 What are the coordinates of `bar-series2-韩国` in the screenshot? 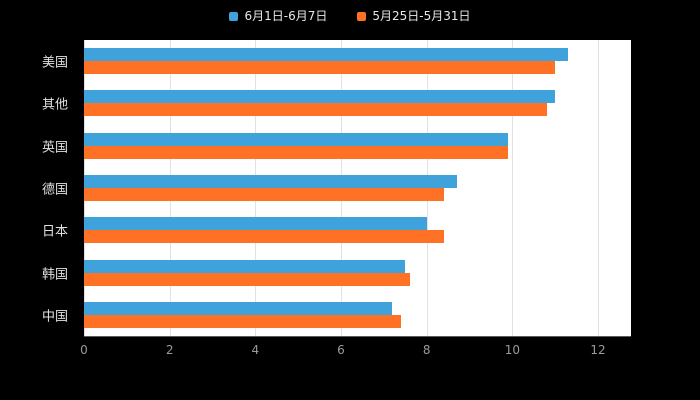 It's located at (247, 279).